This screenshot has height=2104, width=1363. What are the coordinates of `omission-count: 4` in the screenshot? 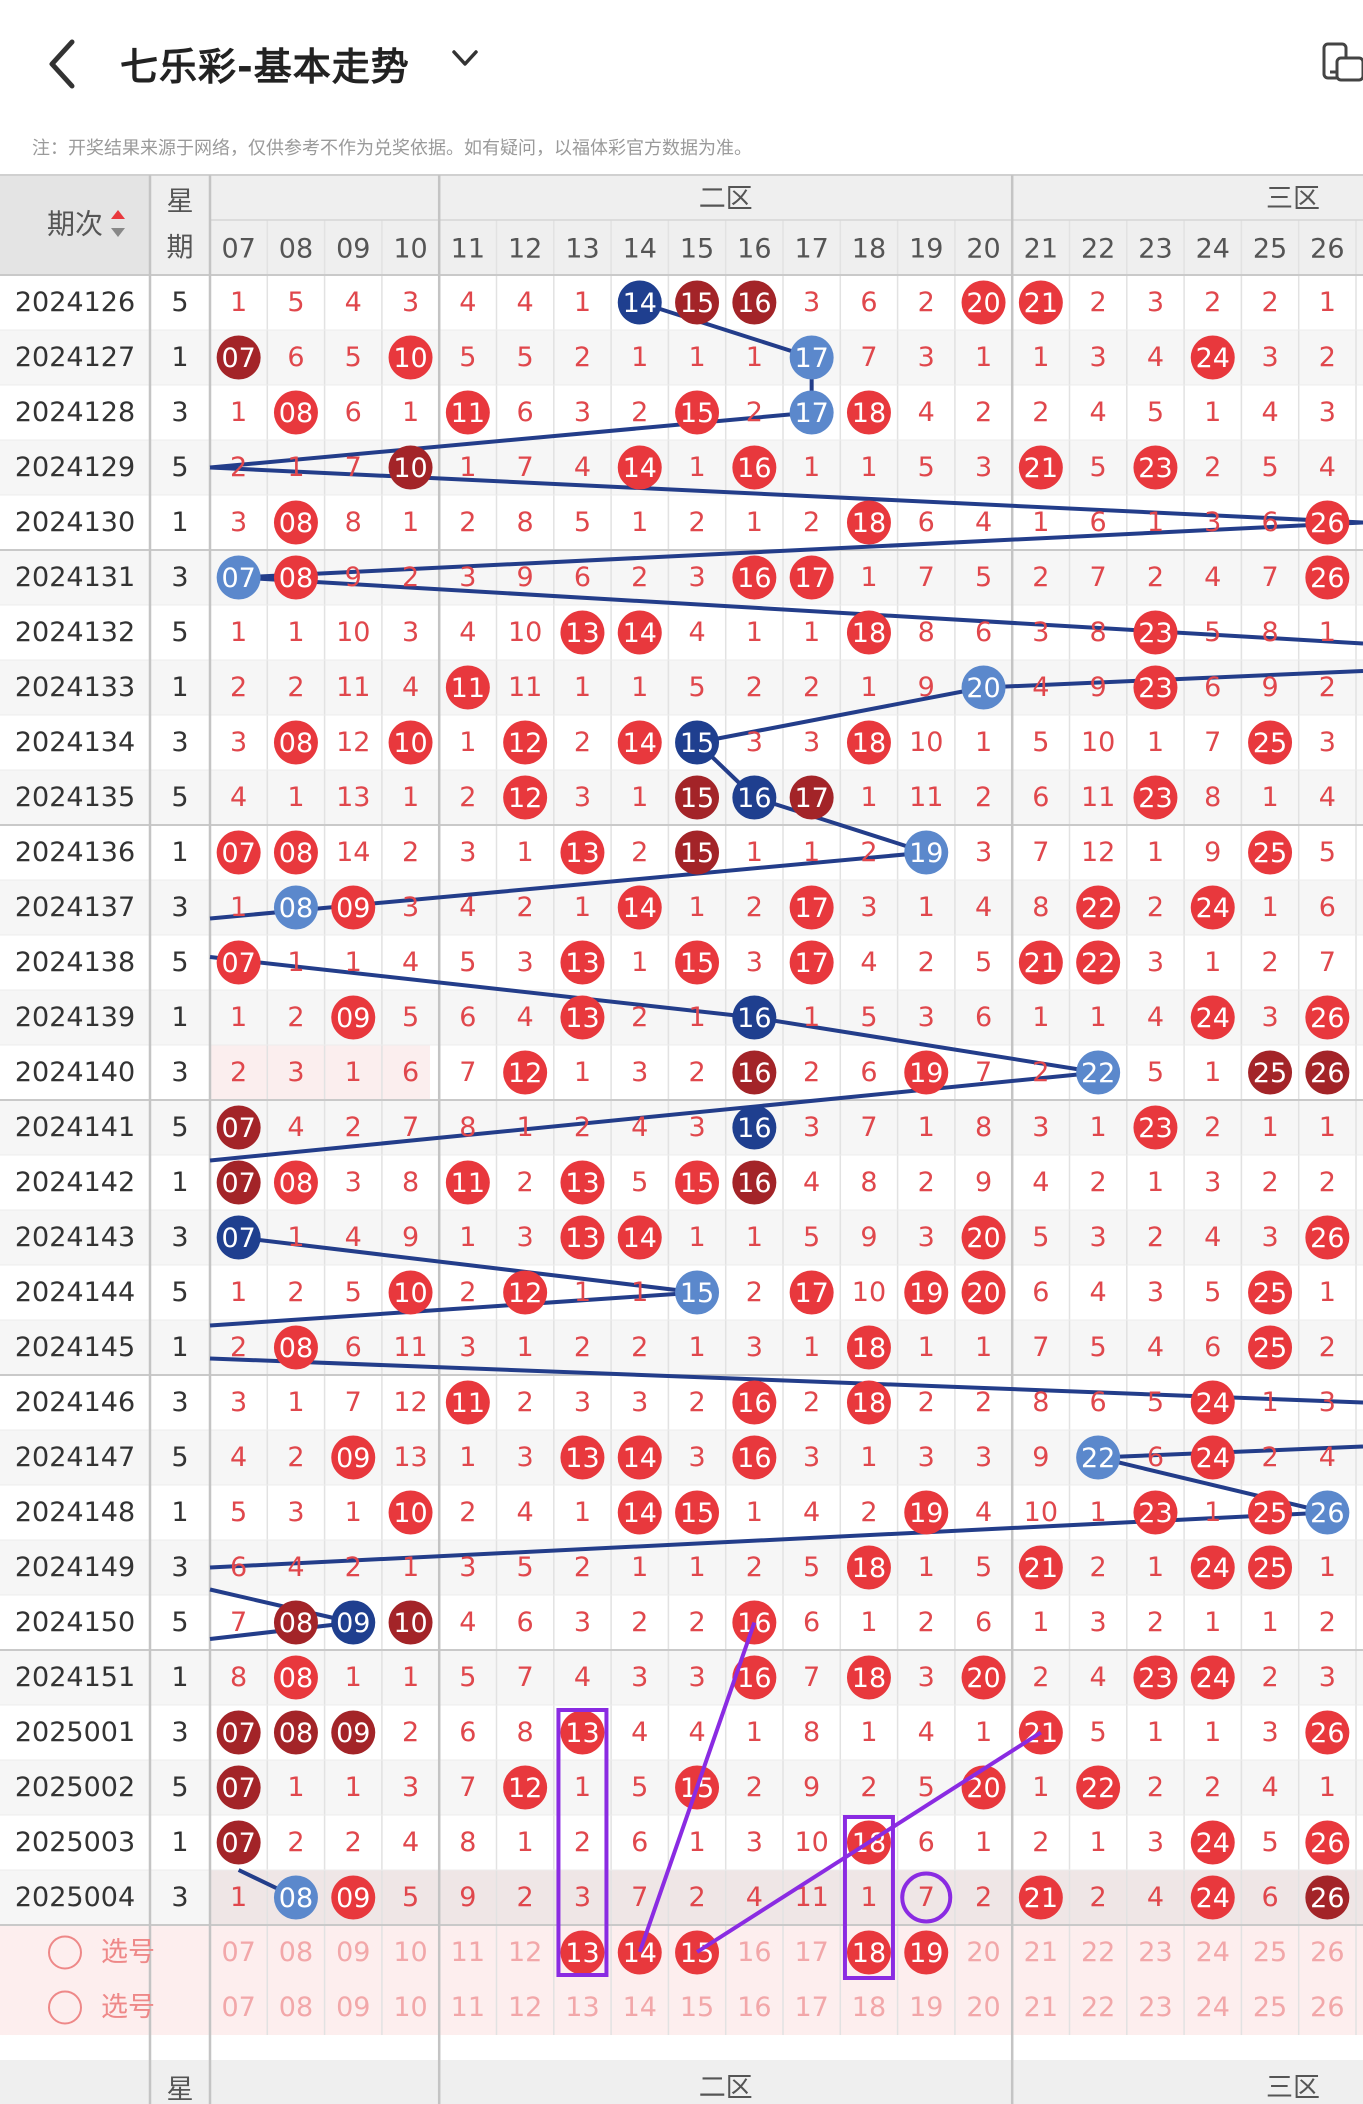 It's located at (1155, 1897).